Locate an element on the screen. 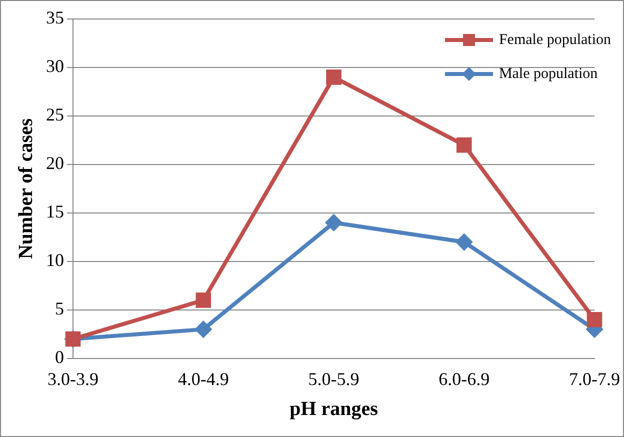  x-tick-label: 6.0-6.9 is located at coordinates (464, 378).